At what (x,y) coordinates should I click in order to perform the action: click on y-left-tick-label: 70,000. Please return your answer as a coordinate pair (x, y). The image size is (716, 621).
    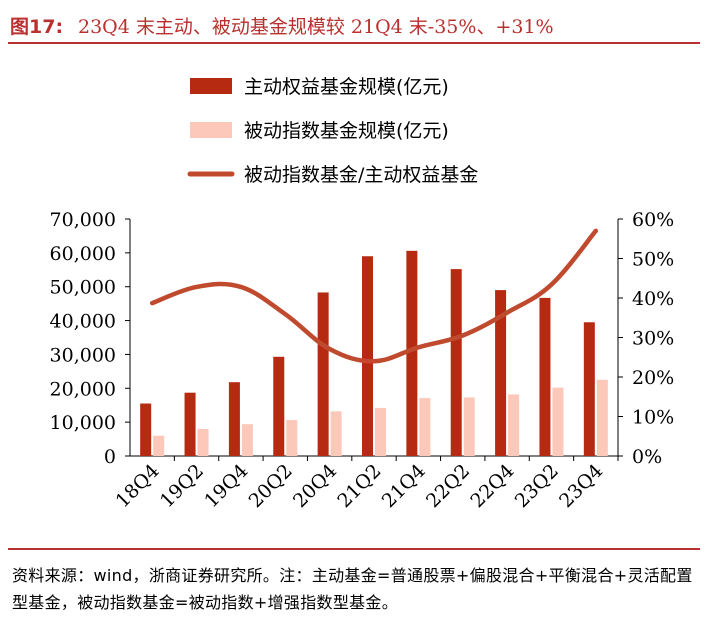
    Looking at the image, I should click on (83, 220).